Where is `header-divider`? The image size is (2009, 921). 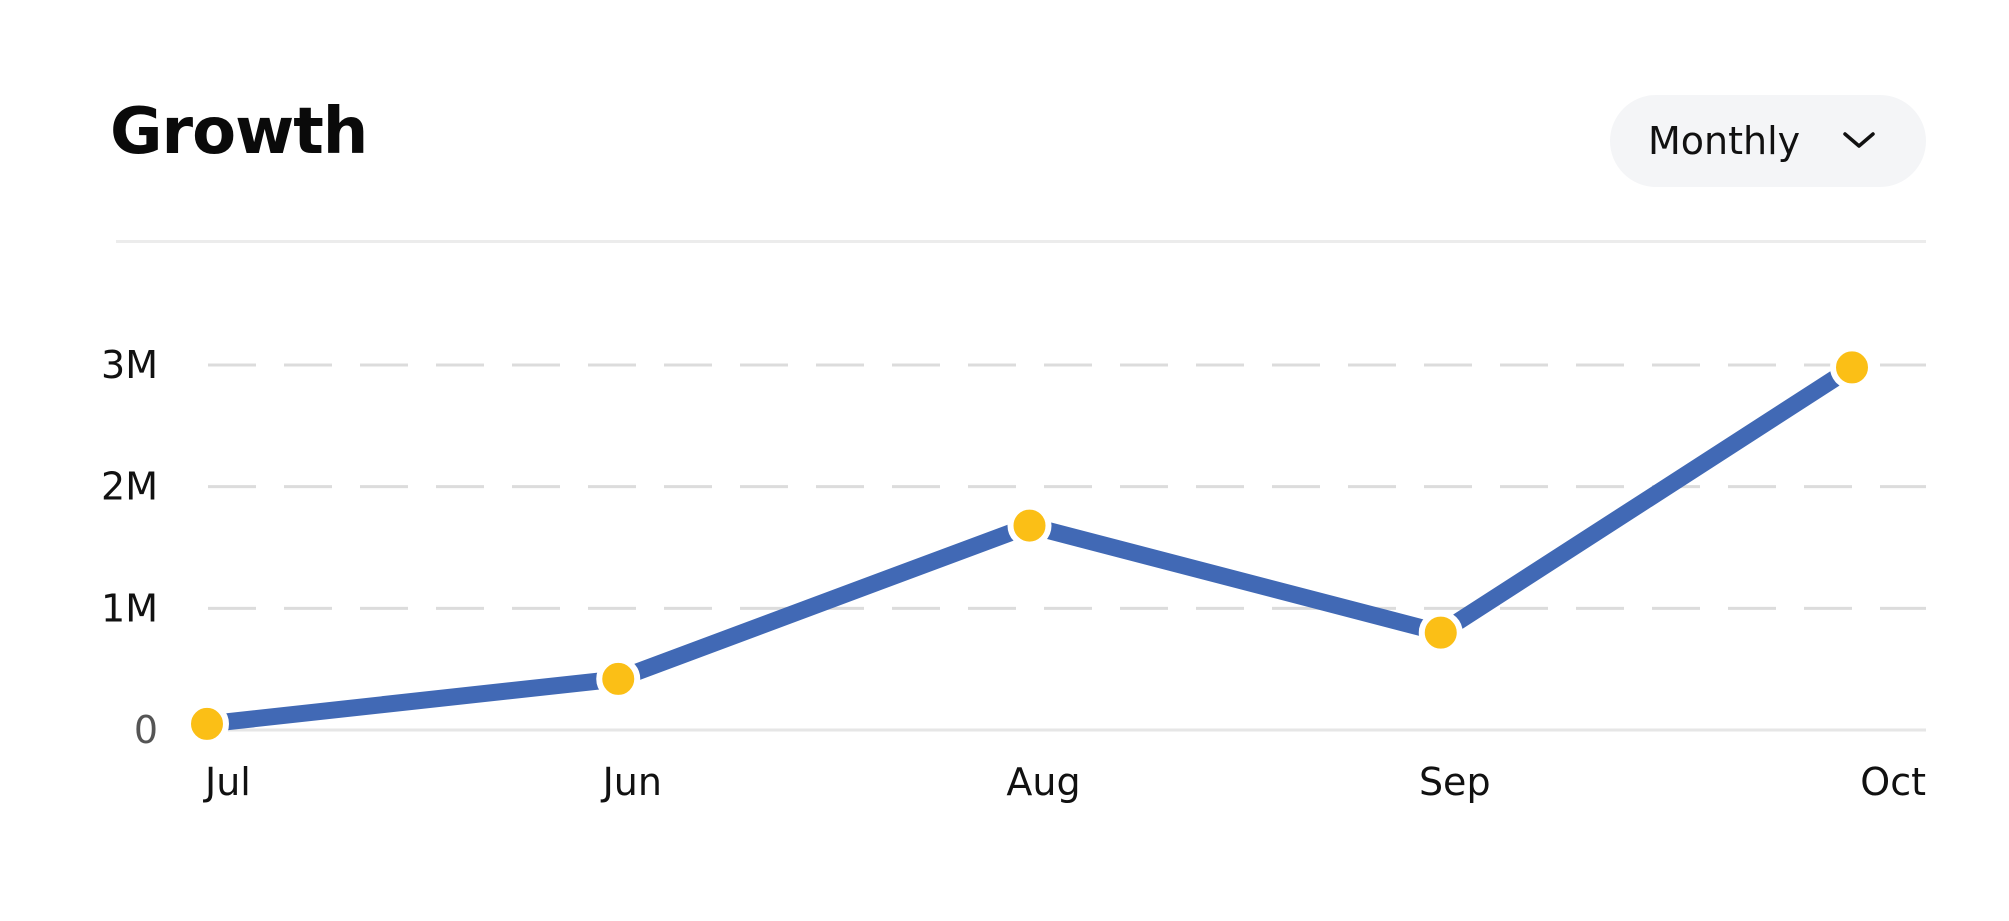
header-divider is located at coordinates (1021, 241).